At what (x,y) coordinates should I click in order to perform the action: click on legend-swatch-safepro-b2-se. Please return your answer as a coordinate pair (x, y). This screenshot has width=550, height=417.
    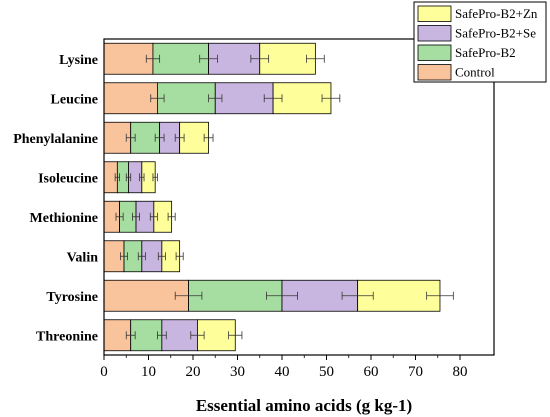
    Looking at the image, I should click on (434, 33).